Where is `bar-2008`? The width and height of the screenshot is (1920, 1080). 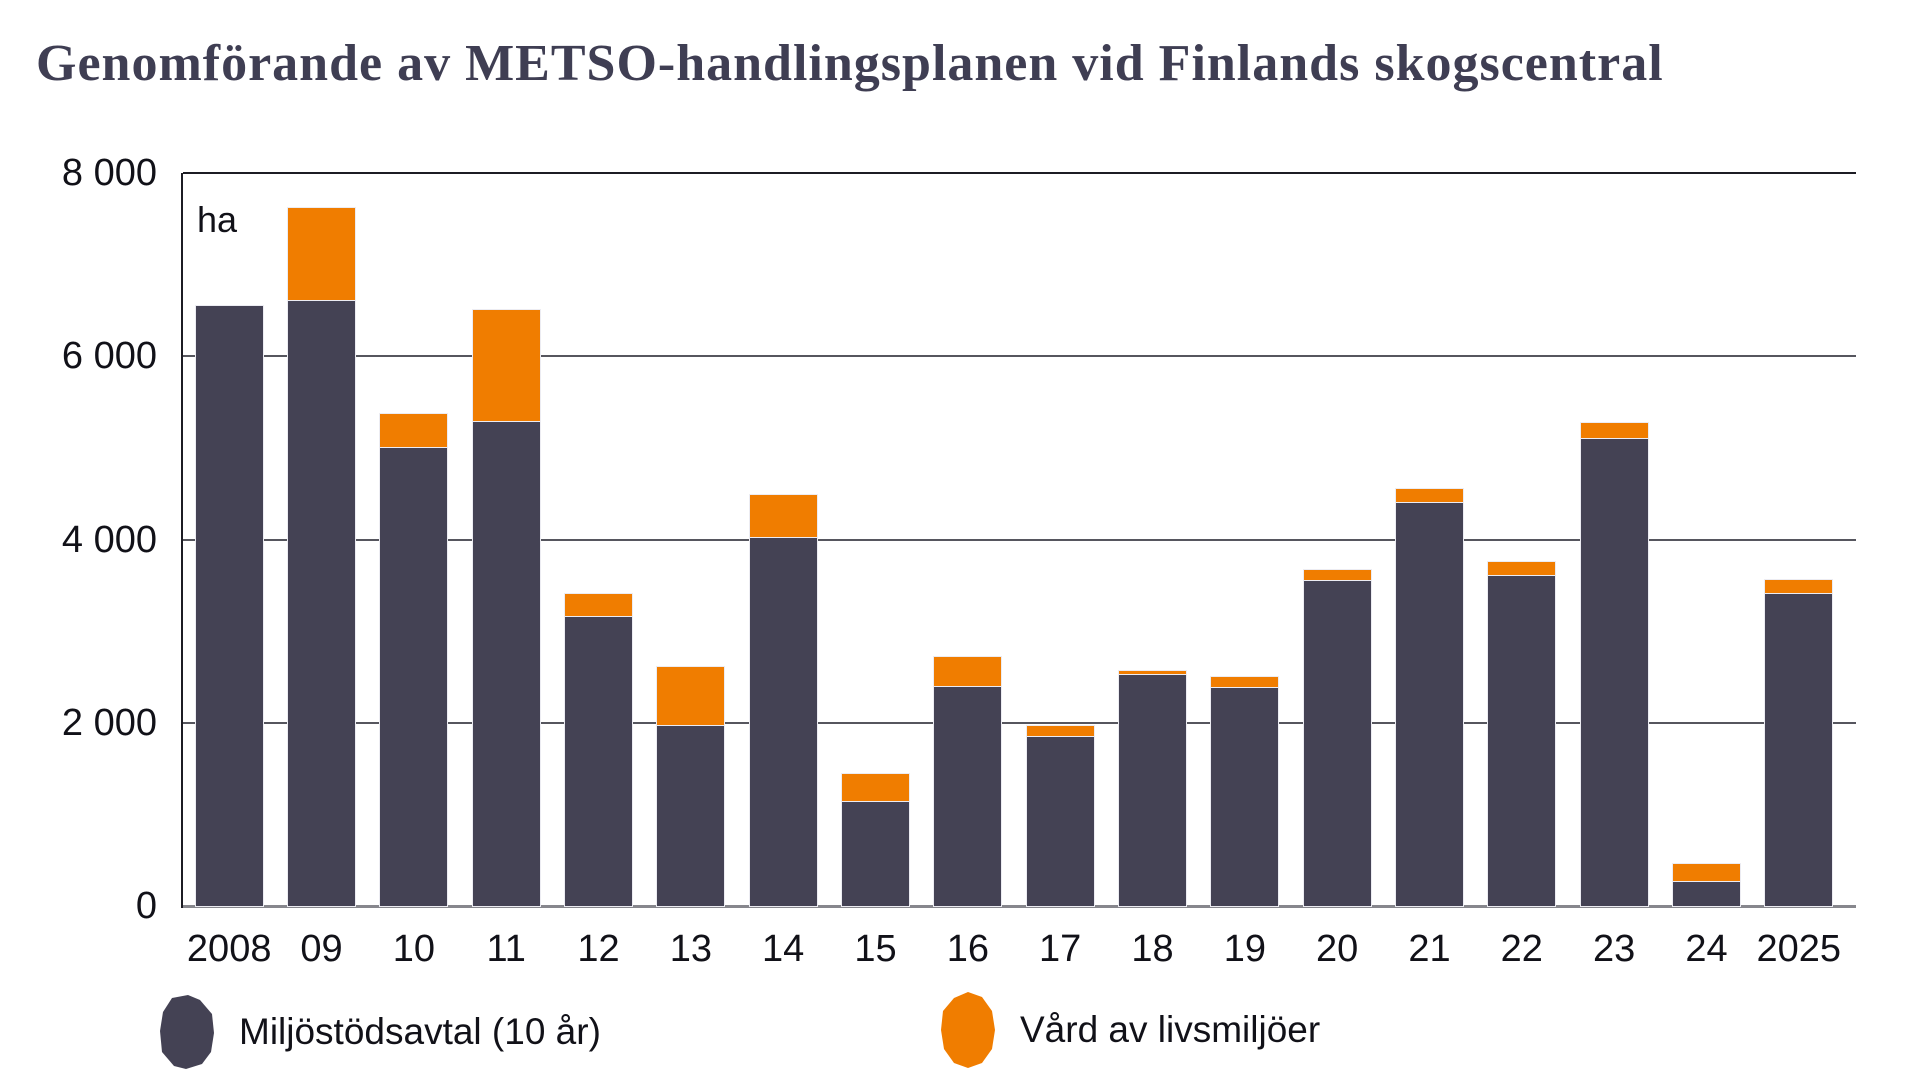 bar-2008 is located at coordinates (229, 606).